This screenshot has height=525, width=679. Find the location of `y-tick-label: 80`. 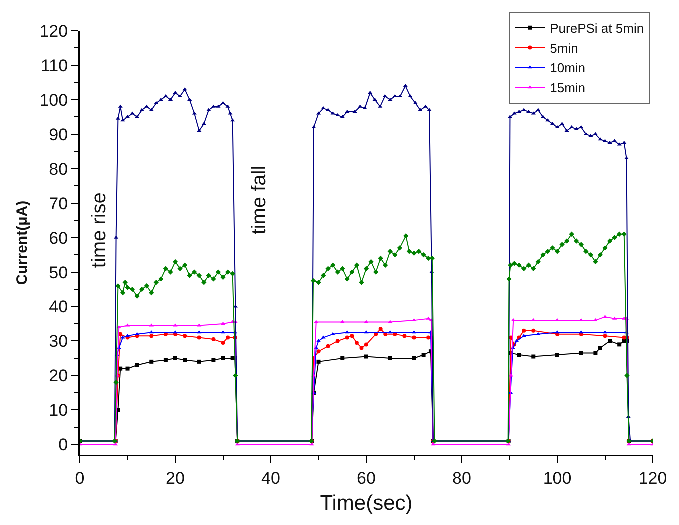

y-tick-label: 80 is located at coordinates (58, 169).